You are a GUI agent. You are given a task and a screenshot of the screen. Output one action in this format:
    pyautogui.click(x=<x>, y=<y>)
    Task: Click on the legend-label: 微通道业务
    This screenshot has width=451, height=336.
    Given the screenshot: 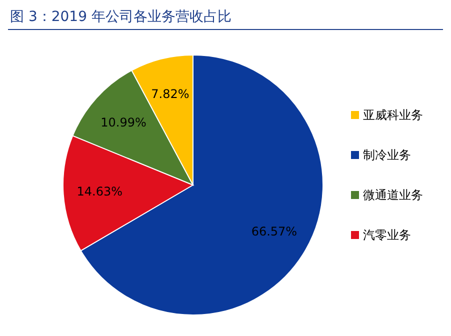 What is the action you would take?
    pyautogui.click(x=393, y=195)
    